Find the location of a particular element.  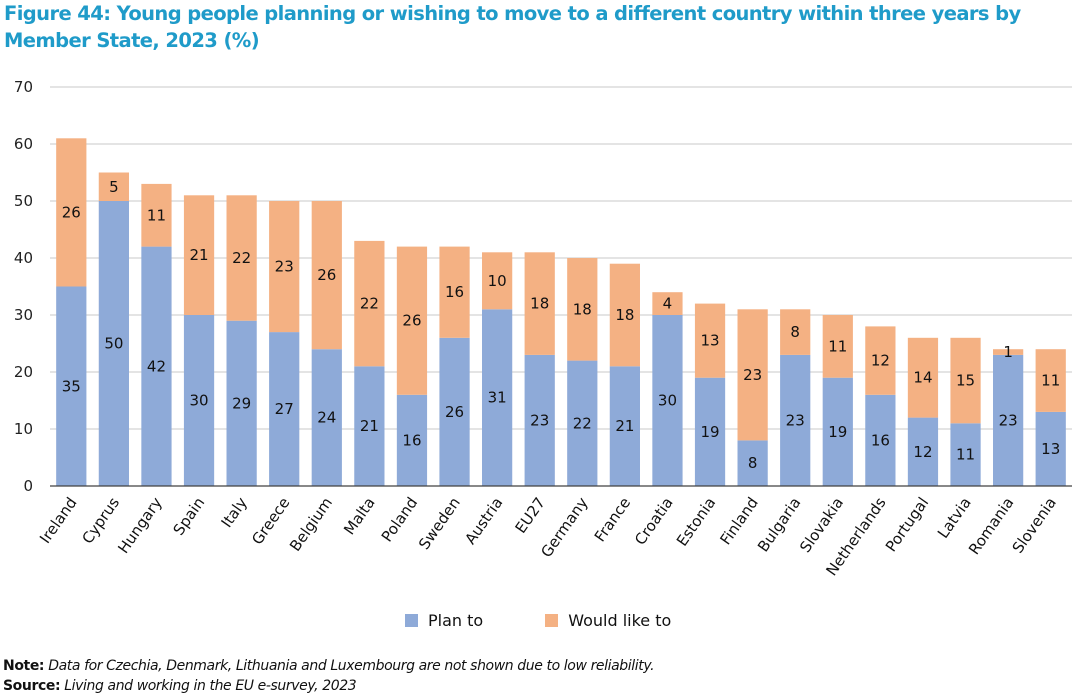

data-label-plan-to: 50 is located at coordinates (113, 344).